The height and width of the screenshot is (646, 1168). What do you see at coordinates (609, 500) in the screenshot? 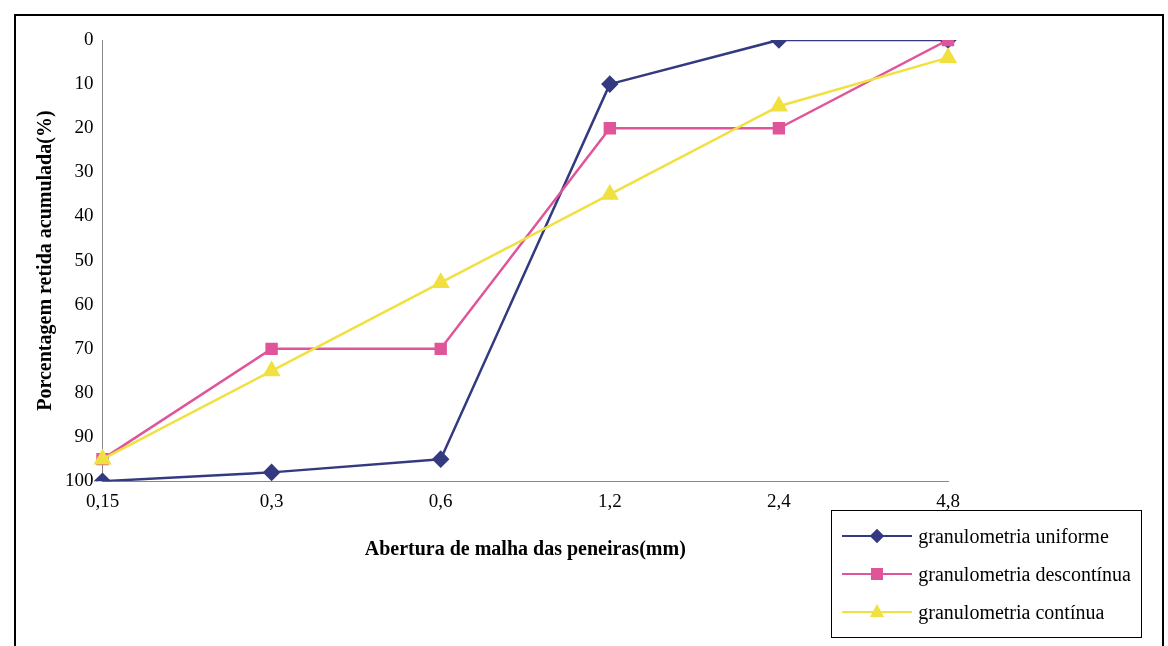
I see `x-tick-label: 1,2` at bounding box center [609, 500].